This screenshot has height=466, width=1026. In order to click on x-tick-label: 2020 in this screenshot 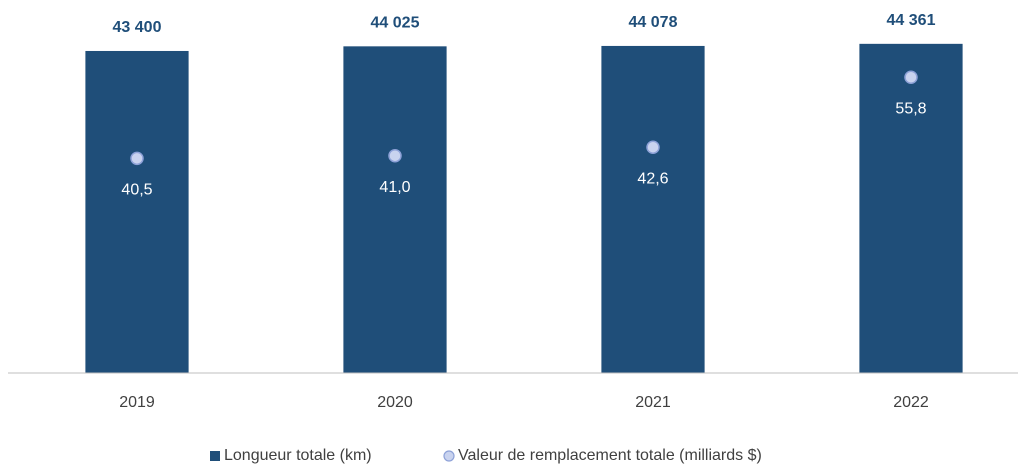, I will do `click(395, 402)`.